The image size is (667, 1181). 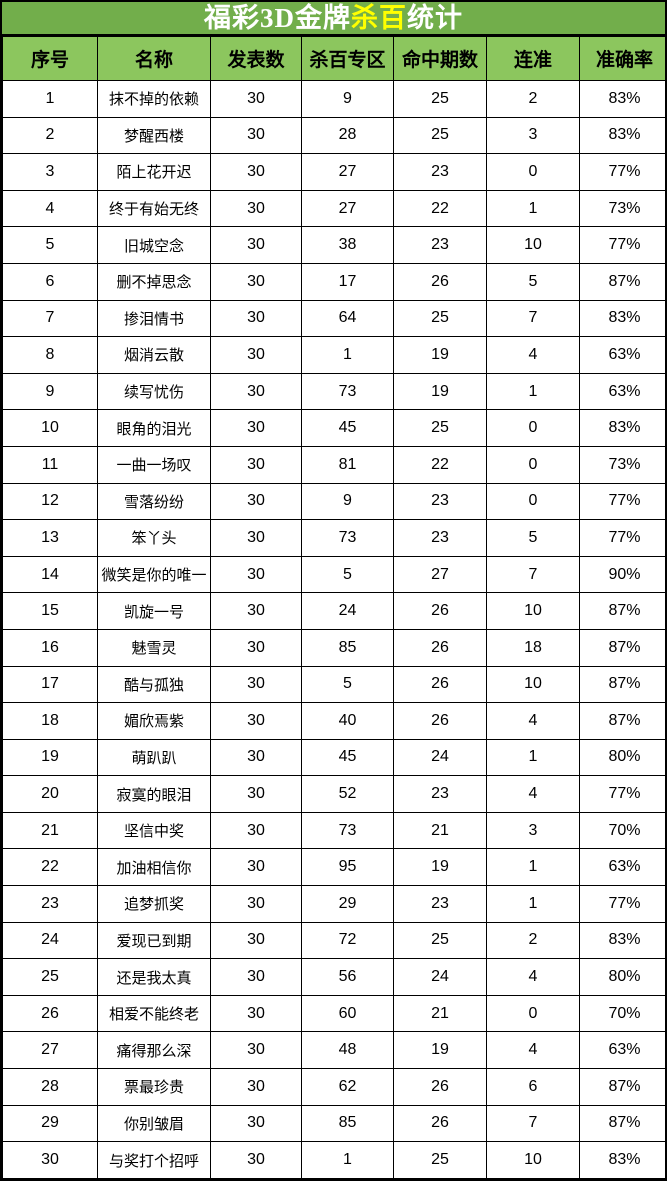 What do you see at coordinates (154, 99) in the screenshot?
I see `cell-name: 抹不掉的依赖` at bounding box center [154, 99].